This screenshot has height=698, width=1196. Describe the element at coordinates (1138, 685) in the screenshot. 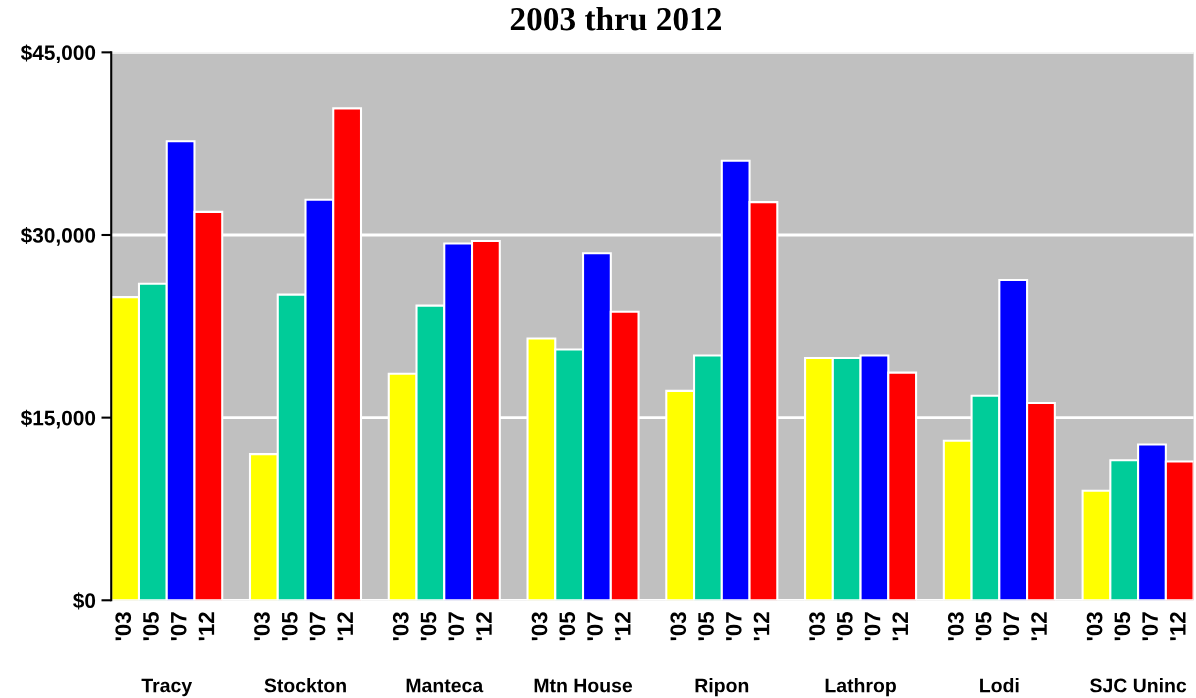

I see `x-tick-label: SJC Uninc` at that location.